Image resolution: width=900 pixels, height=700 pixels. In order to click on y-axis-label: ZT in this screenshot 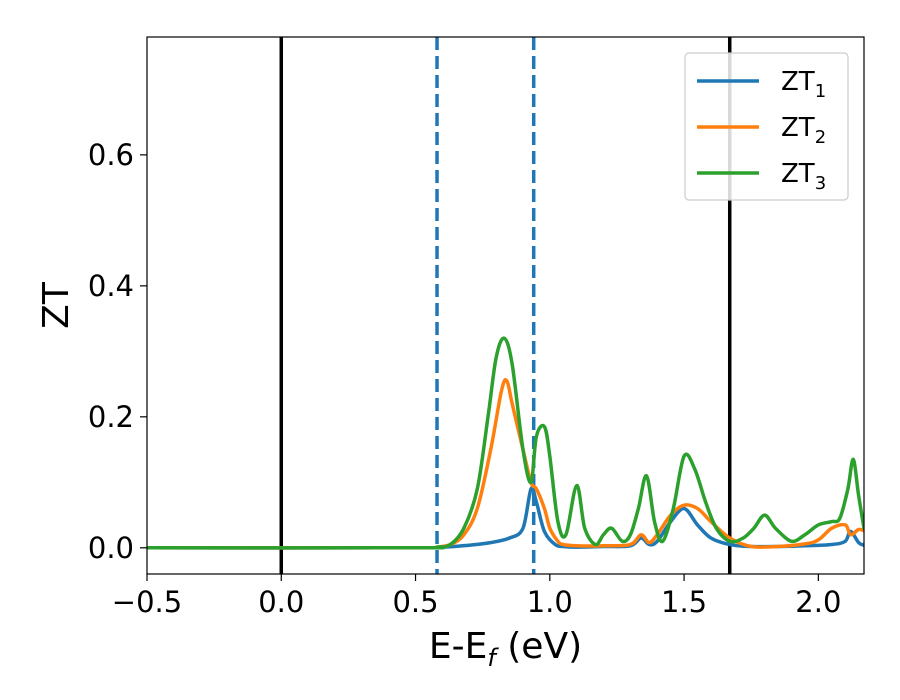, I will do `click(56, 305)`.